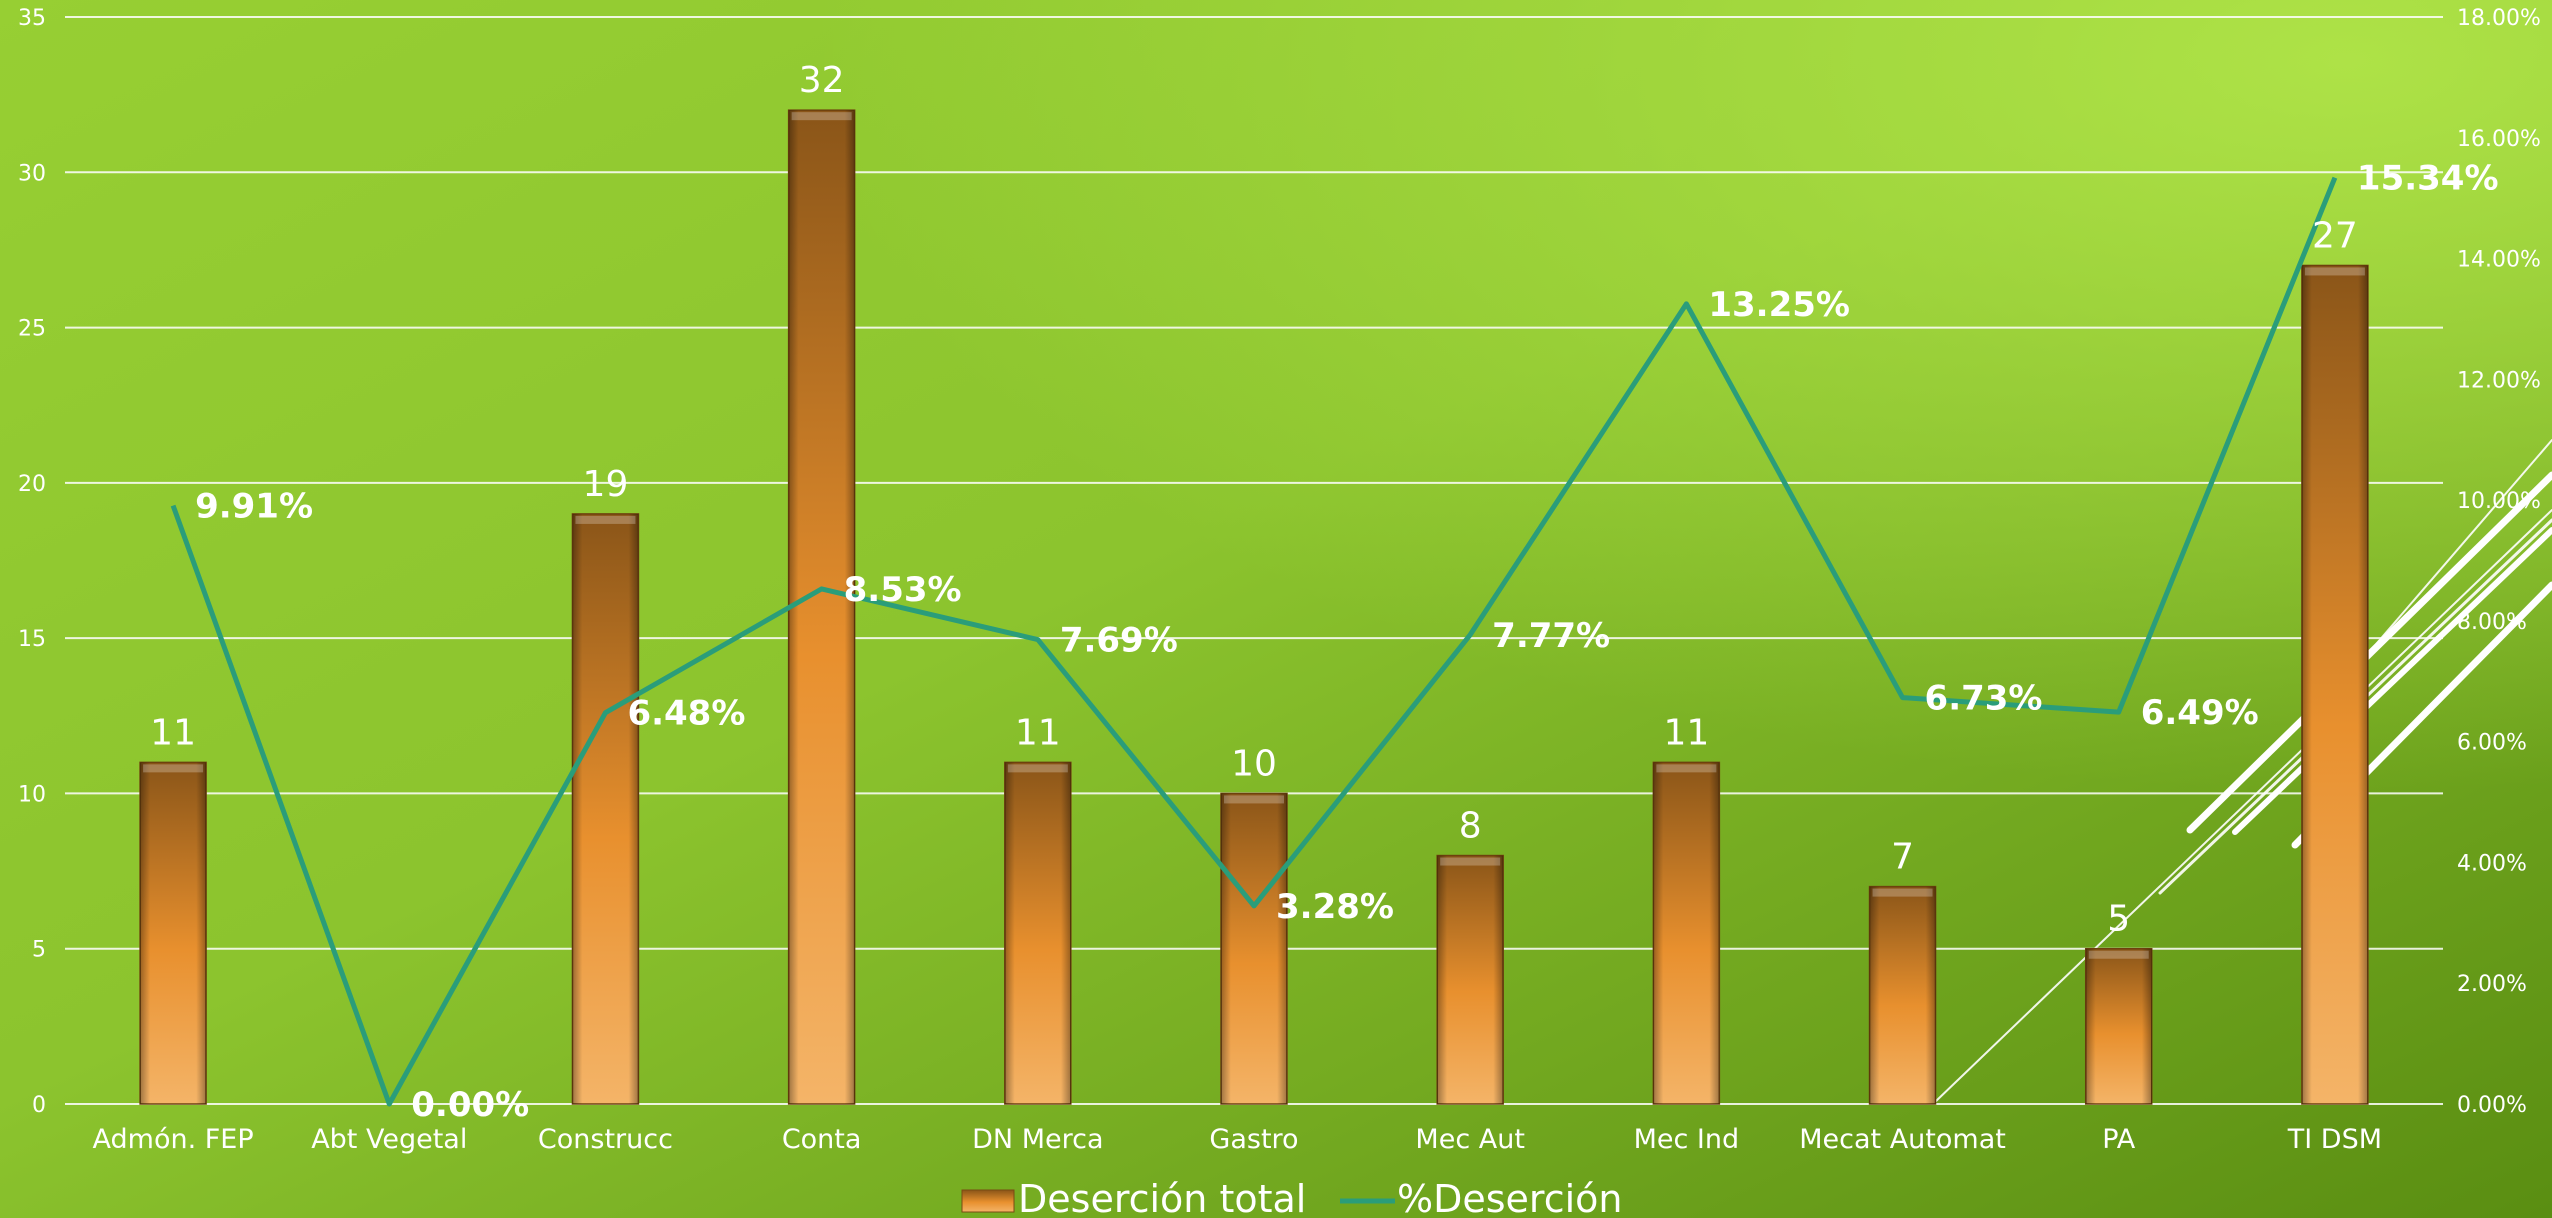  Describe the element at coordinates (2492, 863) in the screenshot. I see `y-right-tick-label: 4.00%` at that location.